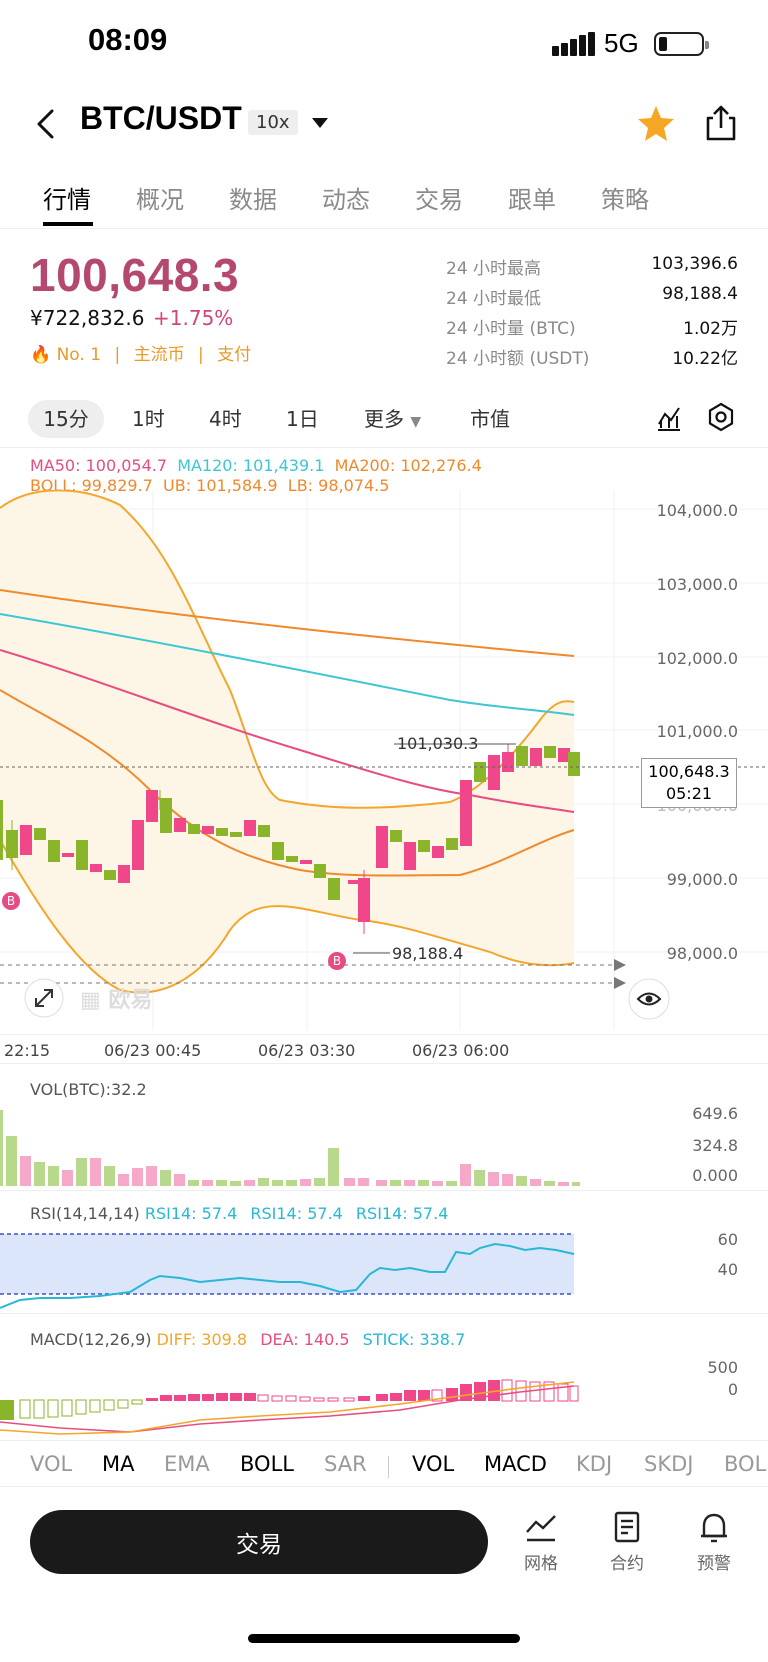 Image resolution: width=768 pixels, height=1662 pixels. I want to click on period-1d: 1日, so click(302, 419).